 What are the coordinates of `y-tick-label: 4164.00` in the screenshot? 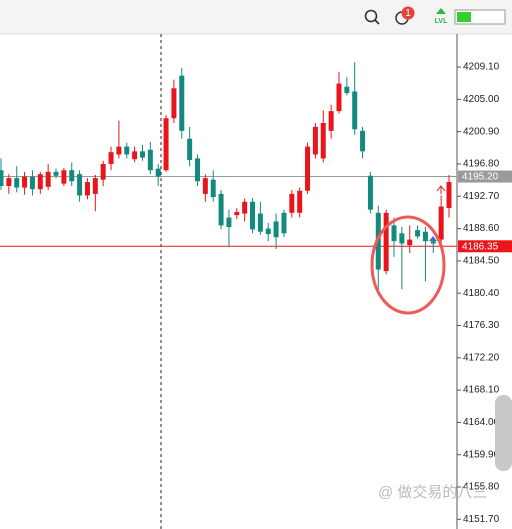 It's located at (481, 422).